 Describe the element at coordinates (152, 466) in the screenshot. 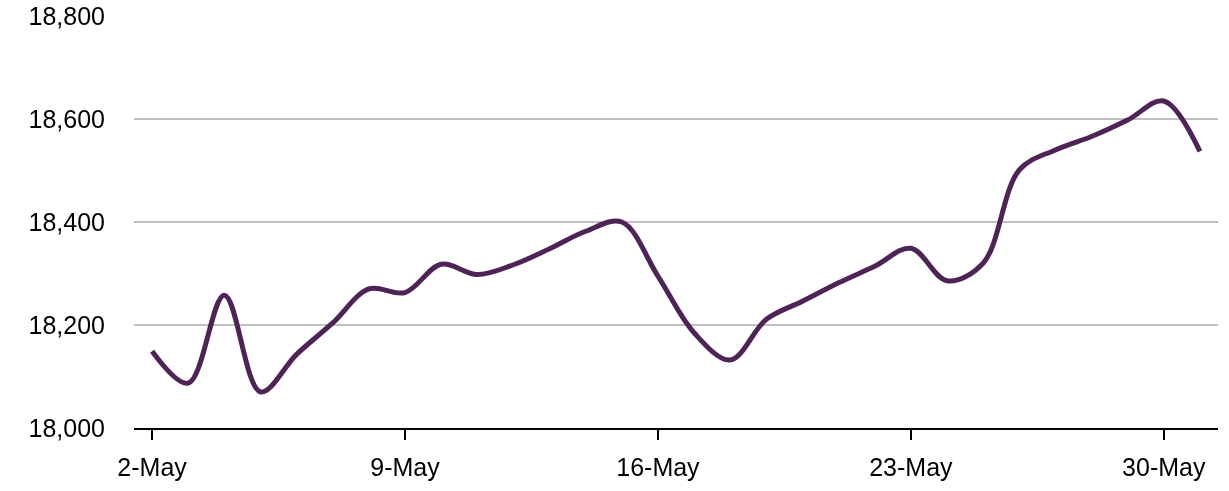

I see `x-tick-label: 2-May` at that location.